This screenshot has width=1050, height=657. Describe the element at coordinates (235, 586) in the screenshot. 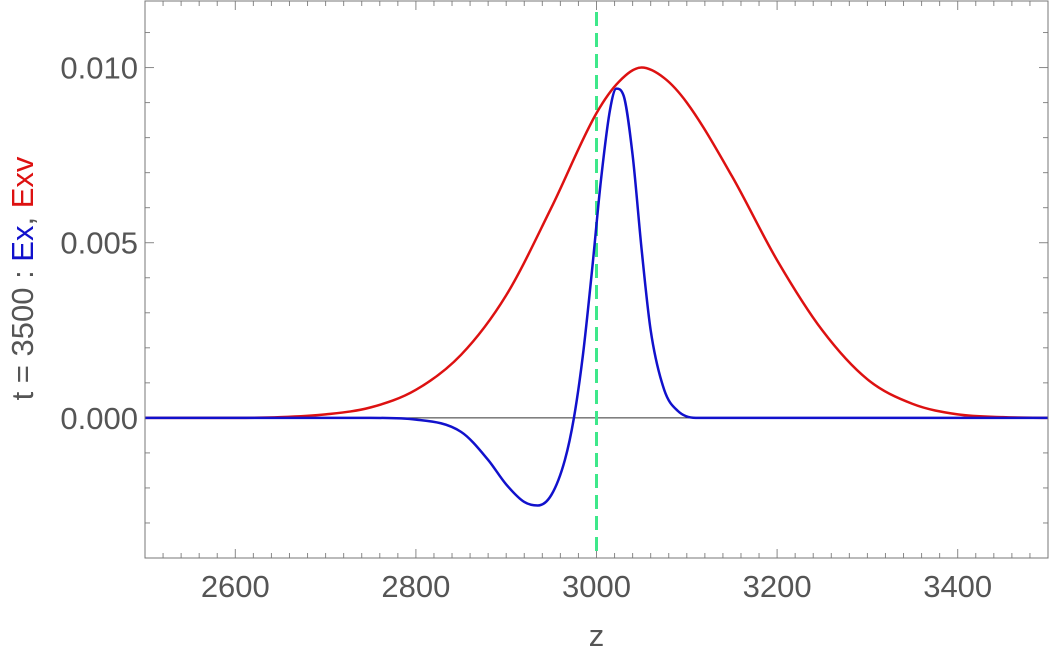

I see `x-tick-label: 2600` at that location.